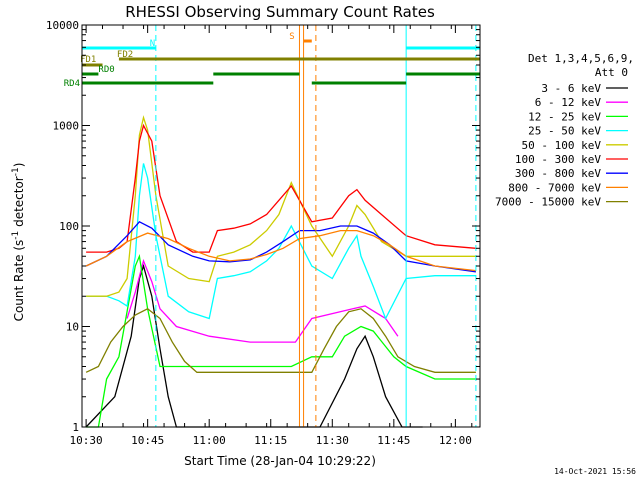  What do you see at coordinates (611, 72) in the screenshot?
I see `legend-title-attenuator: Att 0` at bounding box center [611, 72].